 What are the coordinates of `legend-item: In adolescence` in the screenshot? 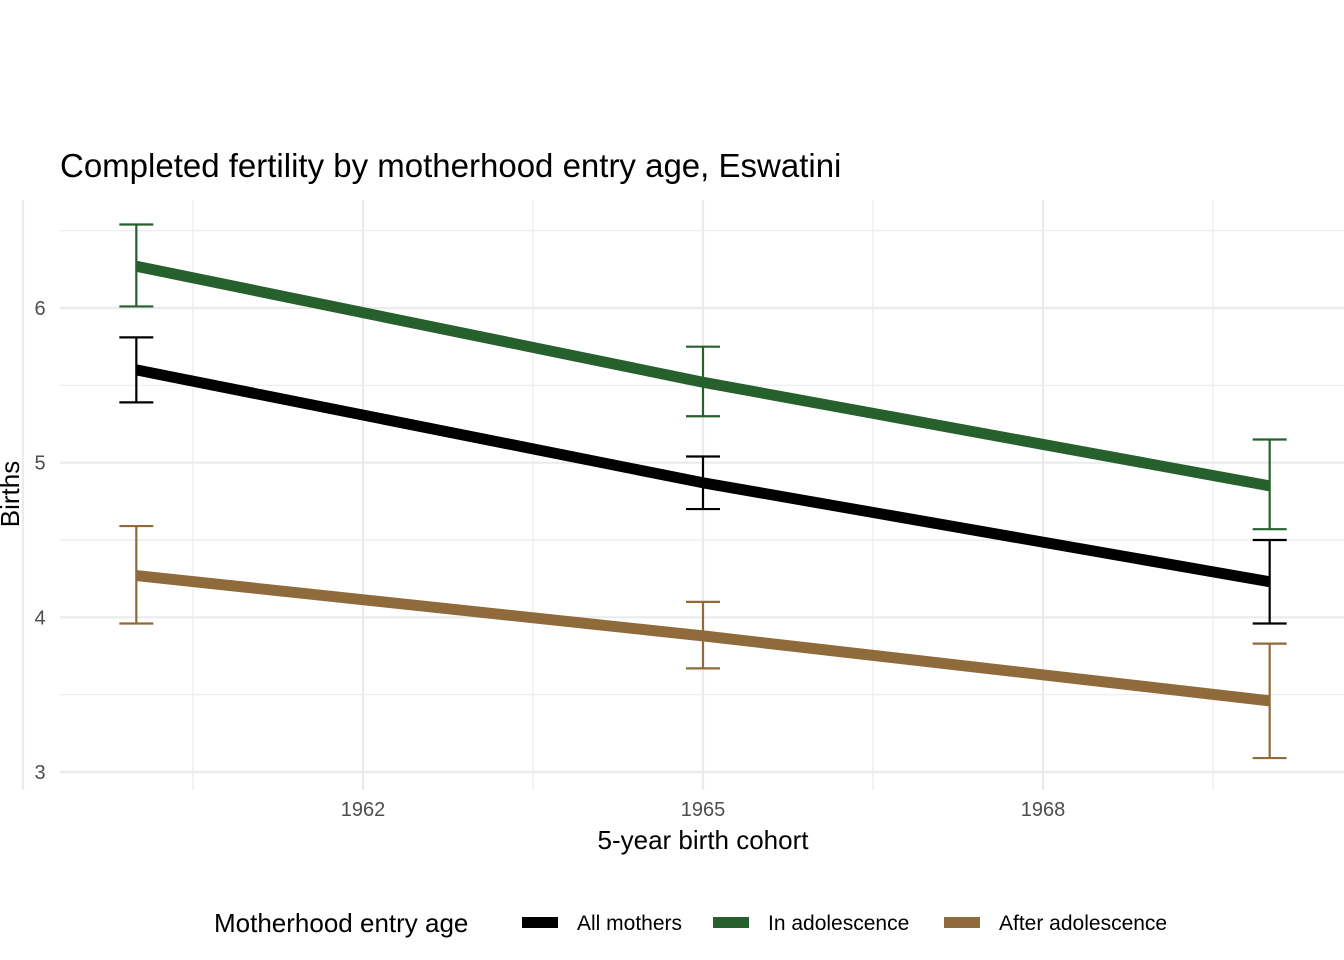 It's located at (811, 923).